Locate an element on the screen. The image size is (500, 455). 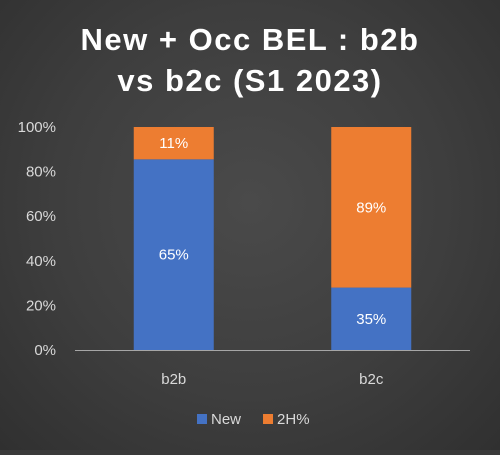
y-tick-label-0pct: 0% is located at coordinates (45, 350).